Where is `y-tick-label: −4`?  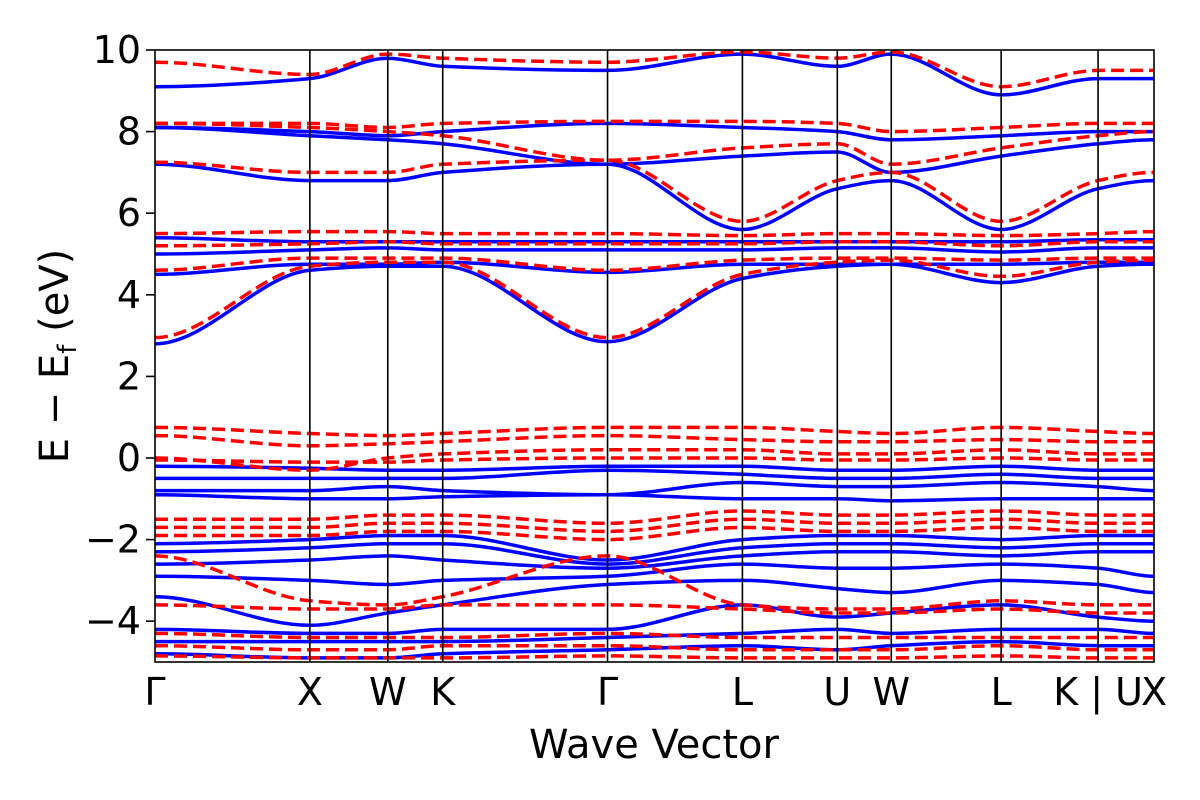
y-tick-label: −4 is located at coordinates (113, 621).